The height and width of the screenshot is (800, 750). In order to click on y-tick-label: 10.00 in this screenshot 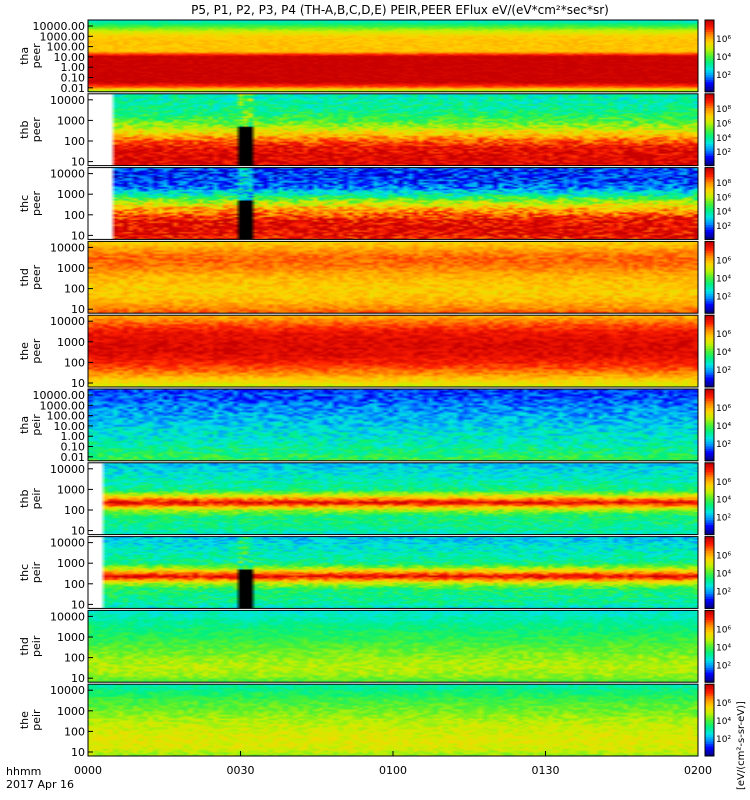, I will do `click(70, 426)`.